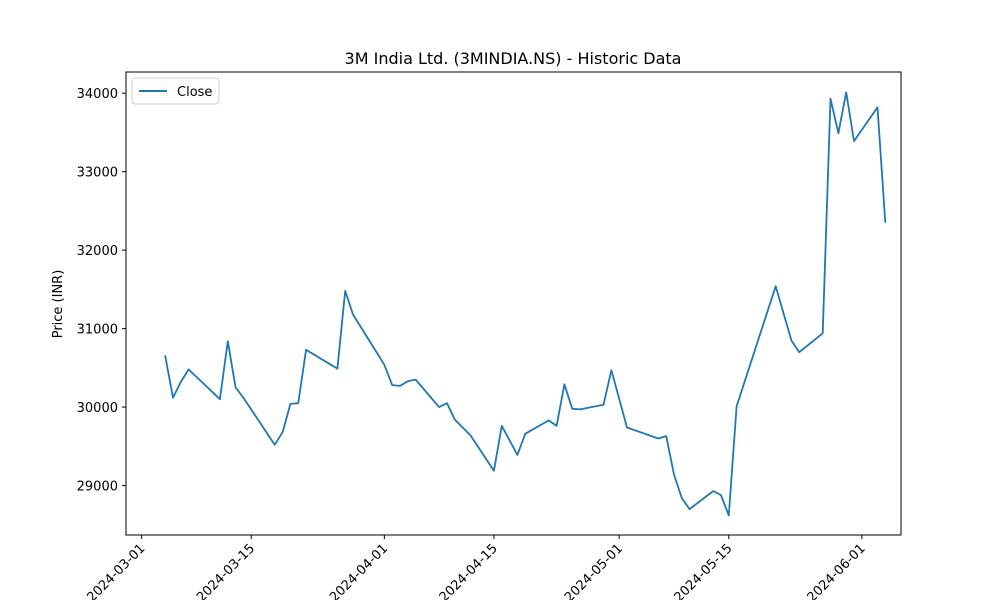  What do you see at coordinates (101, 291) in the screenshot?
I see `y-axis: 29000 30000 31000 32000 33000 34000` at bounding box center [101, 291].